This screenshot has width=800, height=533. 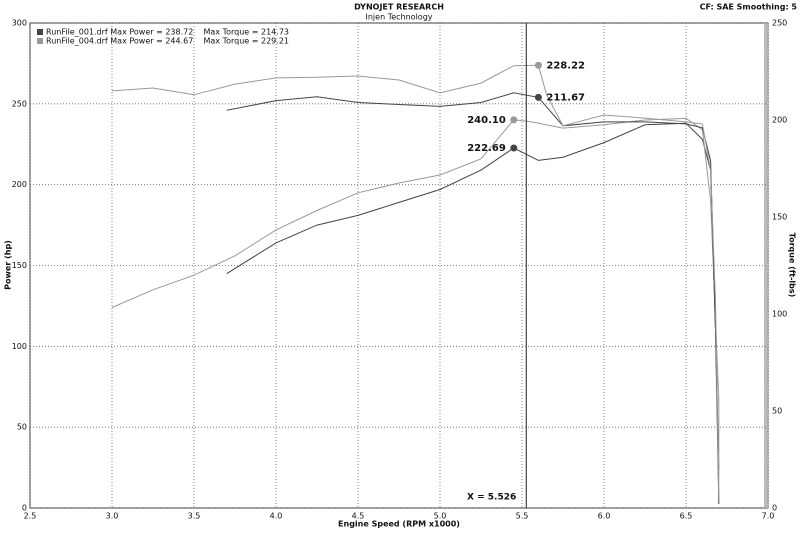 What do you see at coordinates (774, 508) in the screenshot?
I see `y2-tick-label: 0` at bounding box center [774, 508].